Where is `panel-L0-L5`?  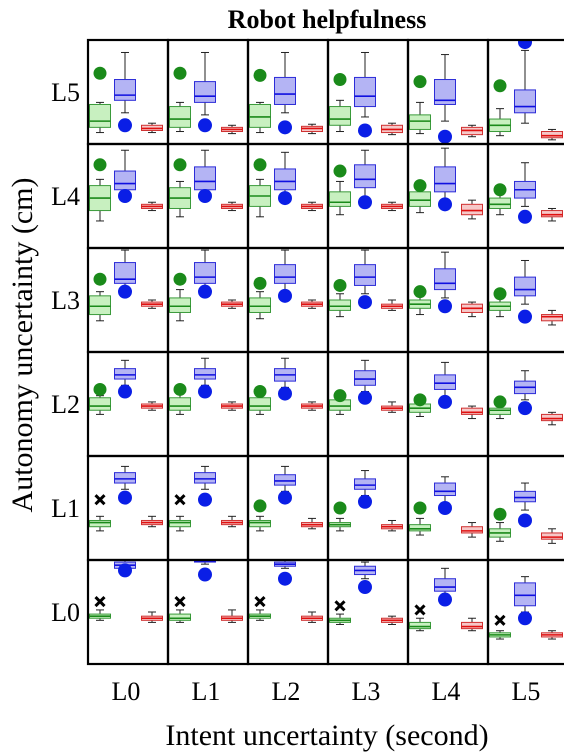 panel-L0-L5 is located at coordinates (525, 612).